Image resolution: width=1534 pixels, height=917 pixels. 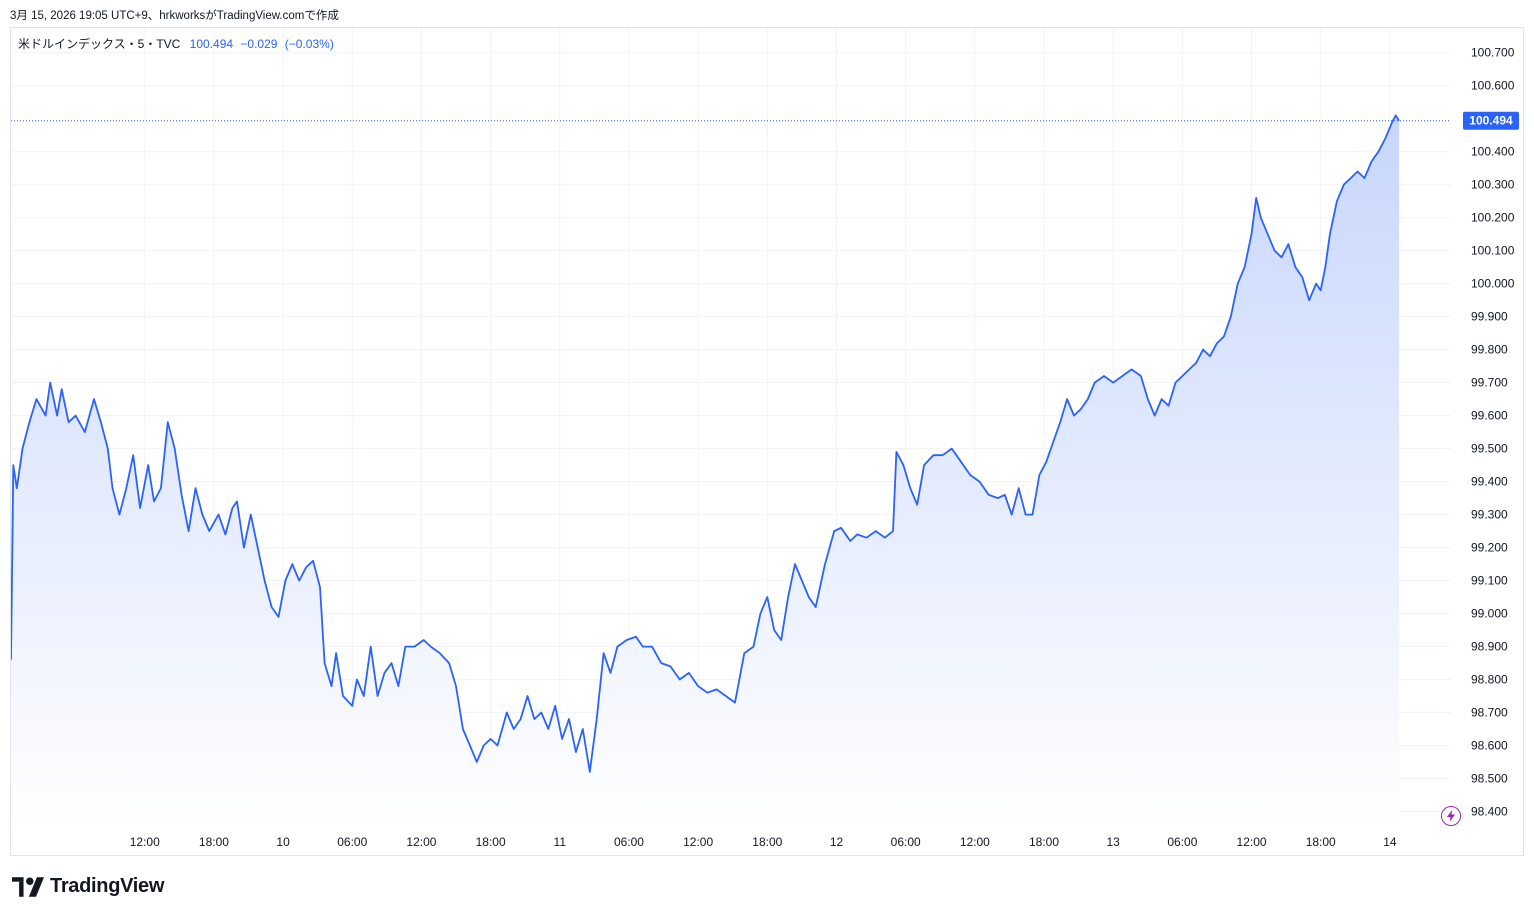 What do you see at coordinates (283, 842) in the screenshot?
I see `x-tick-label: 10` at bounding box center [283, 842].